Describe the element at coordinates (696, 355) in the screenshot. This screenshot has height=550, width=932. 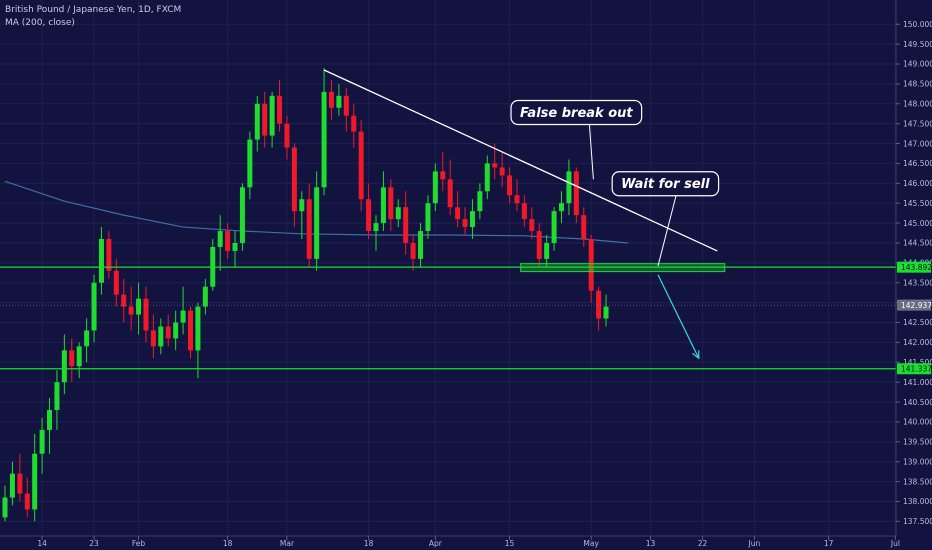
I see `forecast-arrow-head` at that location.